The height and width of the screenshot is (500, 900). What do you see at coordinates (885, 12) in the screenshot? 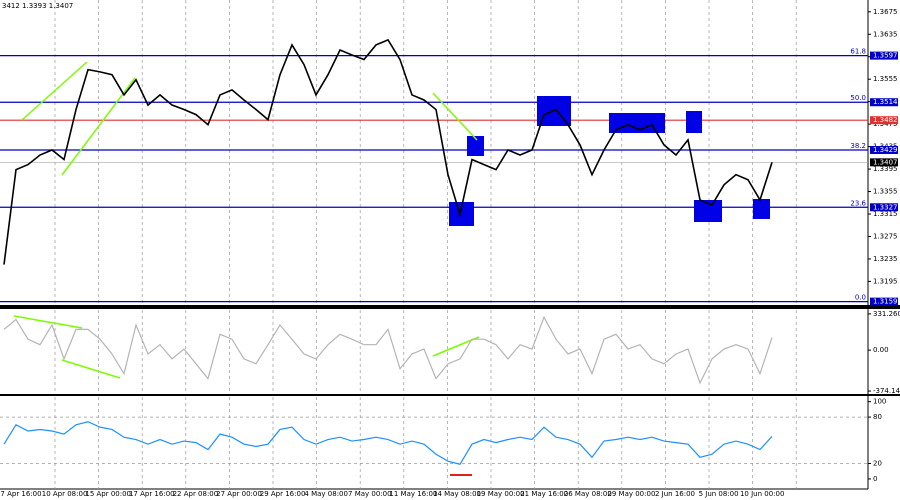
I see `y-tick-label: 1.3675` at bounding box center [885, 12].